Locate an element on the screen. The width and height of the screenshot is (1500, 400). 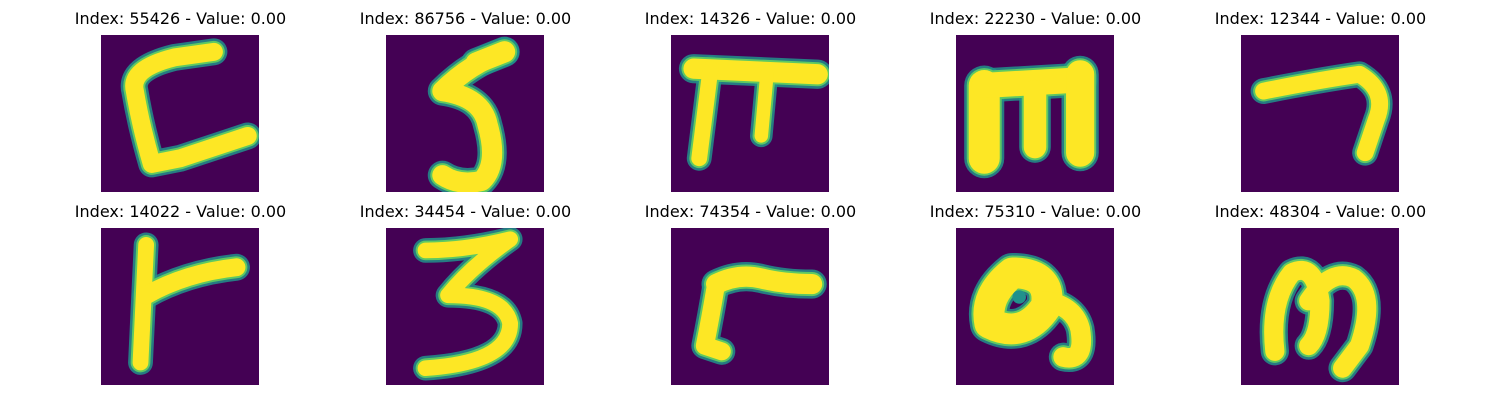
panel-title: Index: 55426 - Value: 0.00 is located at coordinates (180, 18).